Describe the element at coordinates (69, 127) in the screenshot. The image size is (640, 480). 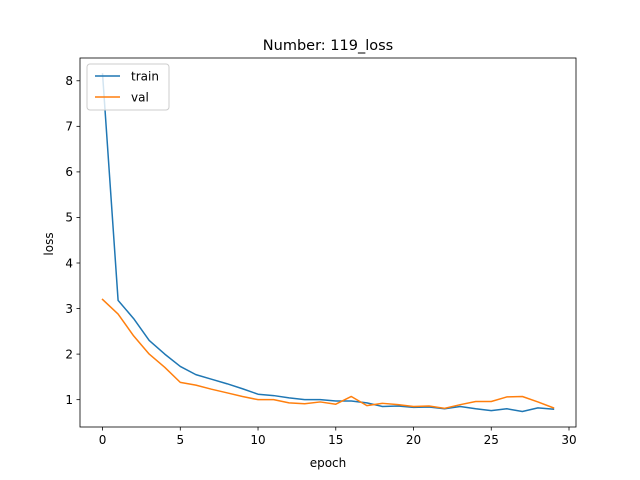
I see `y-tick-label: 7` at that location.